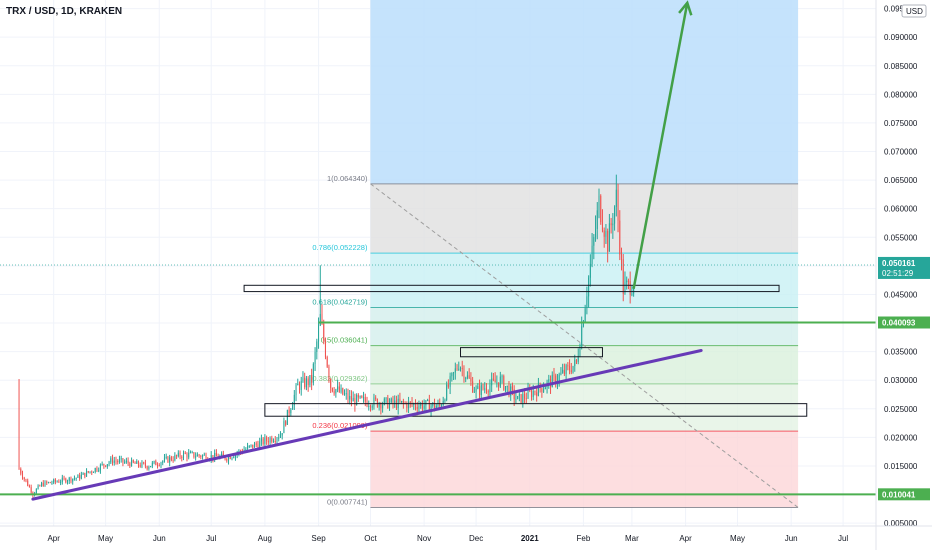 Image resolution: width=932 pixels, height=550 pixels. Describe the element at coordinates (901, 180) in the screenshot. I see `price-tick-label: 0.065000` at that location.